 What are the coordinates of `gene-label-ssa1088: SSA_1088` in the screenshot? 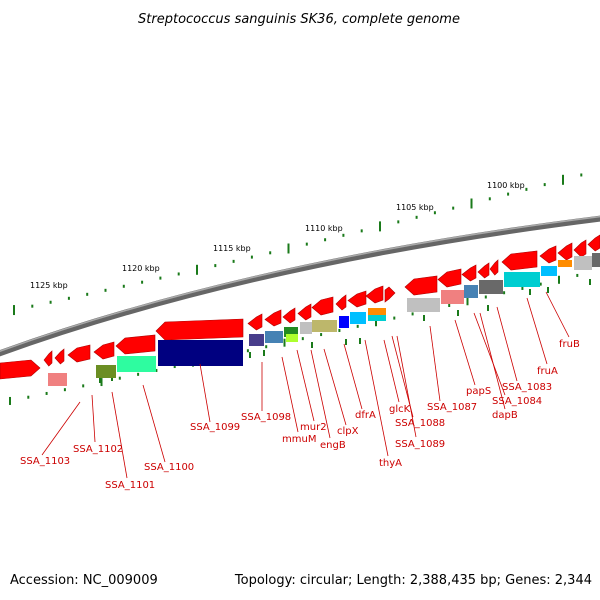 It's located at (420, 423).